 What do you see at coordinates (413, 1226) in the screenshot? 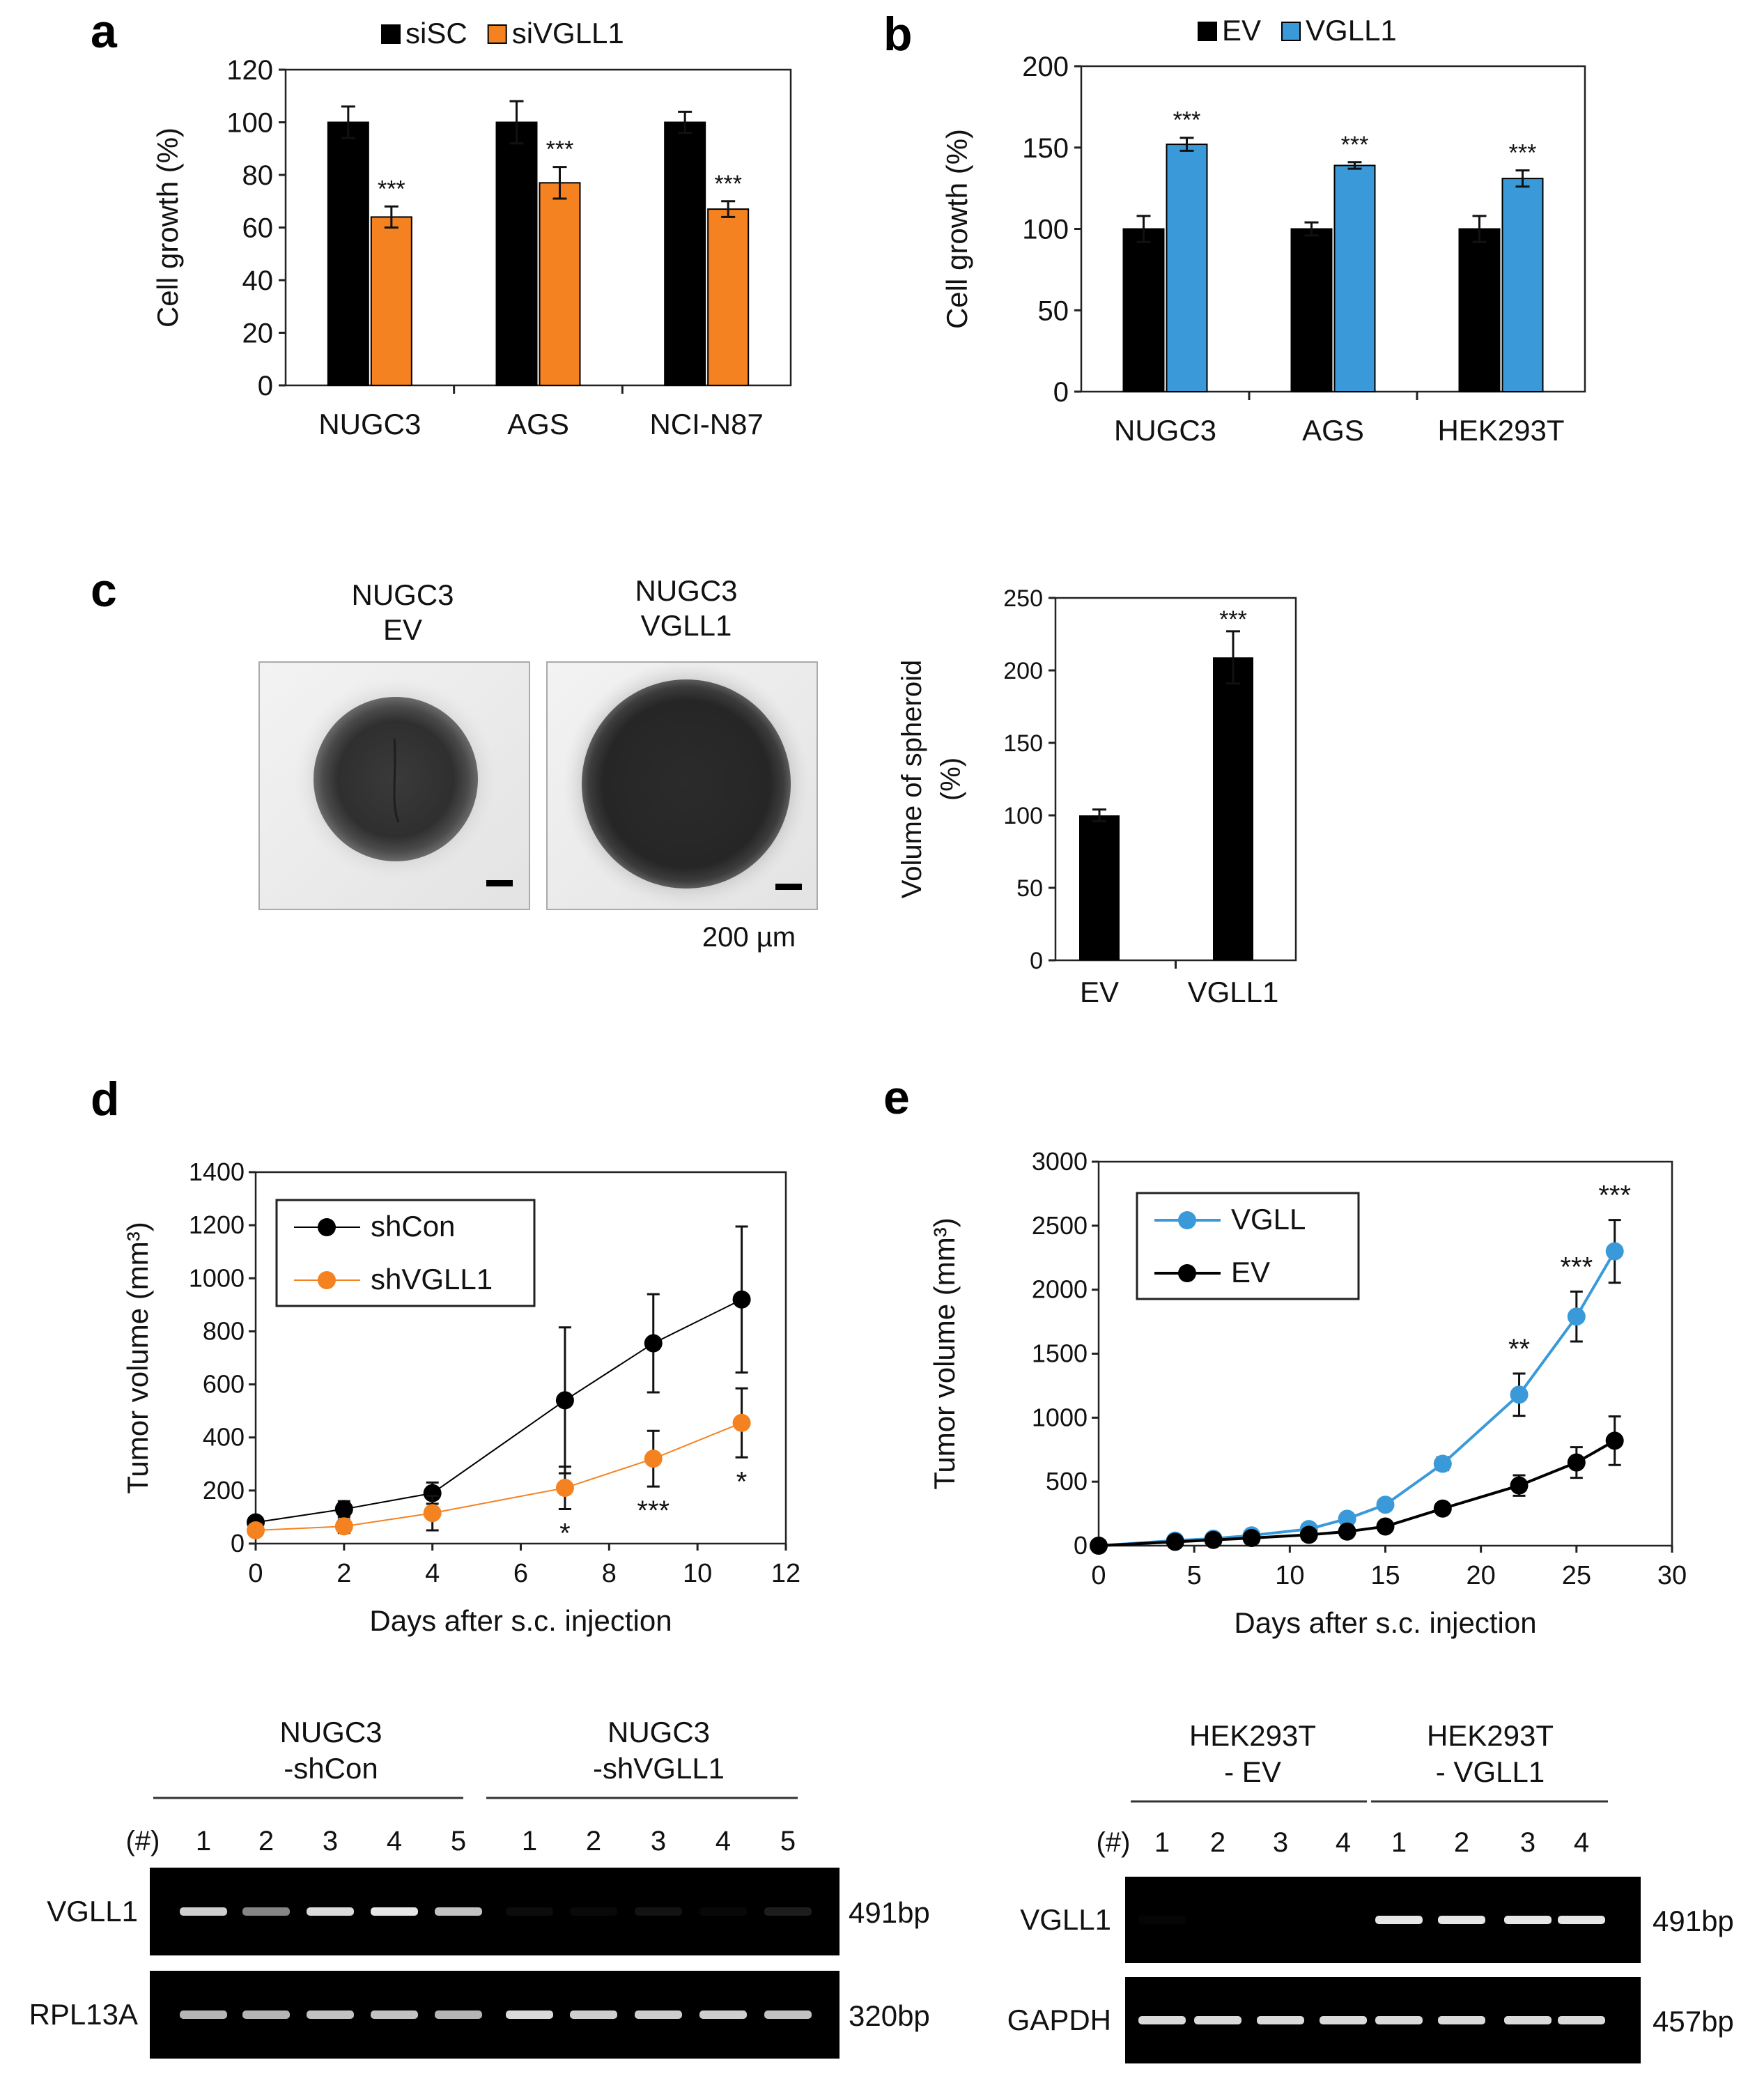
I see `legend-label: shCon` at bounding box center [413, 1226].